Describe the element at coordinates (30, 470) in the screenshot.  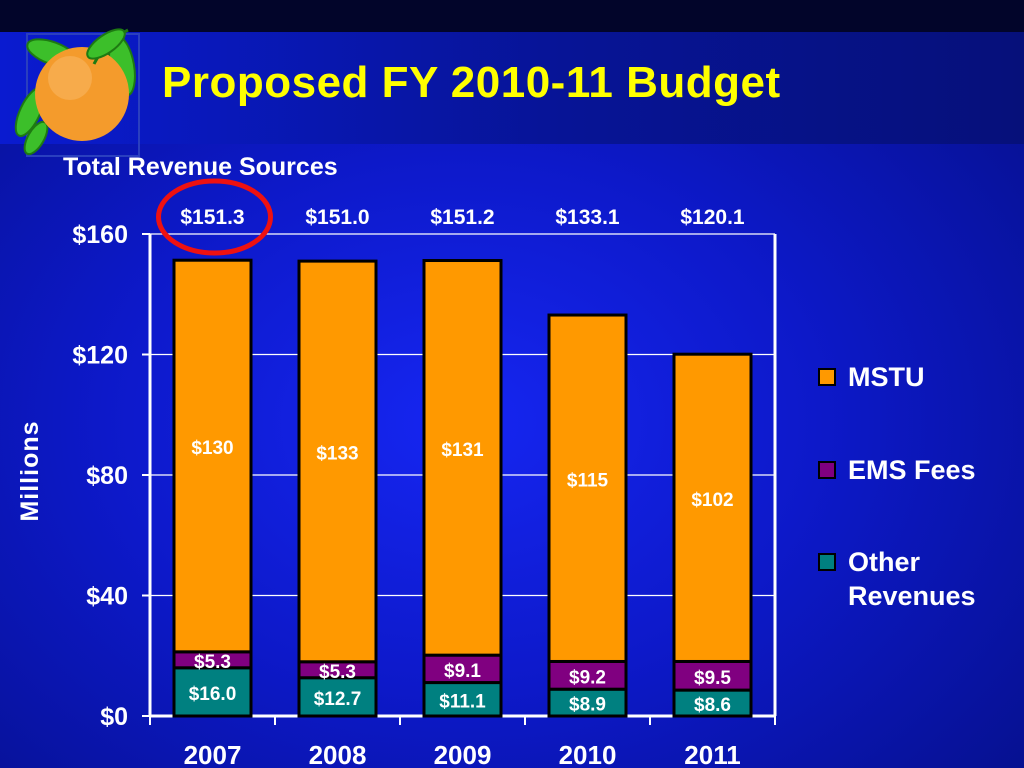
I see `y-axis-label: Millions` at that location.